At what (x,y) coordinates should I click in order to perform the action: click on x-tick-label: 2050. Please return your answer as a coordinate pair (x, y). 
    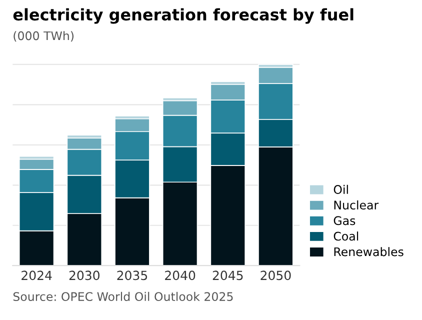
    Looking at the image, I should click on (275, 275).